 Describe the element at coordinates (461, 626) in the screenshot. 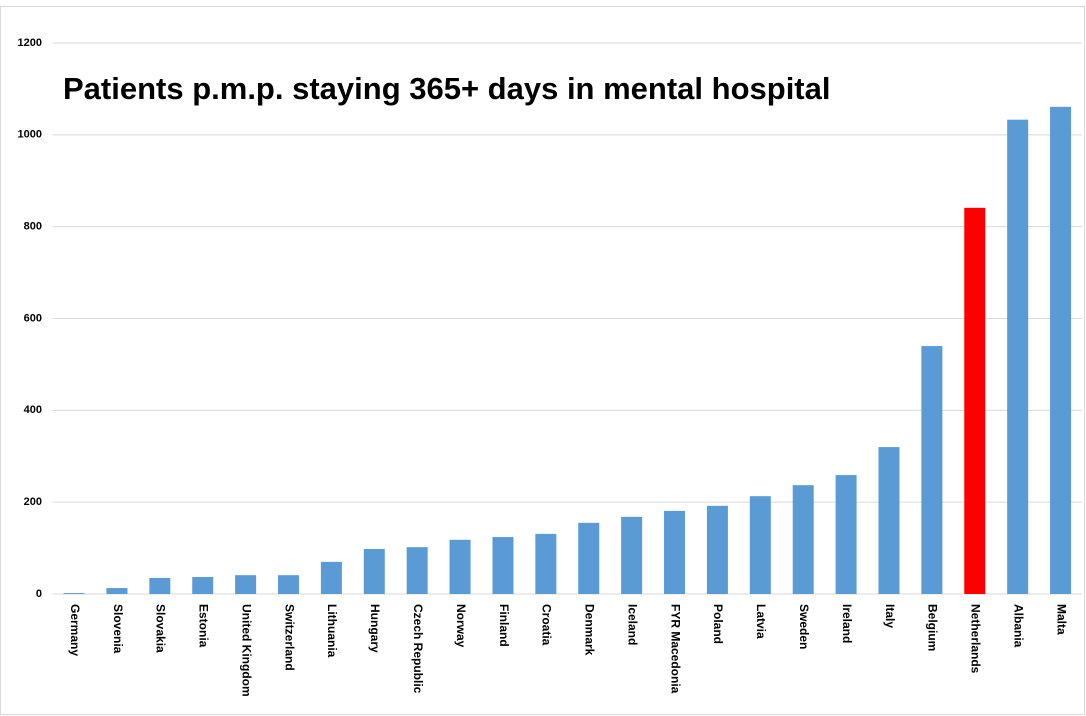

I see `x-tick-label: Norway` at that location.